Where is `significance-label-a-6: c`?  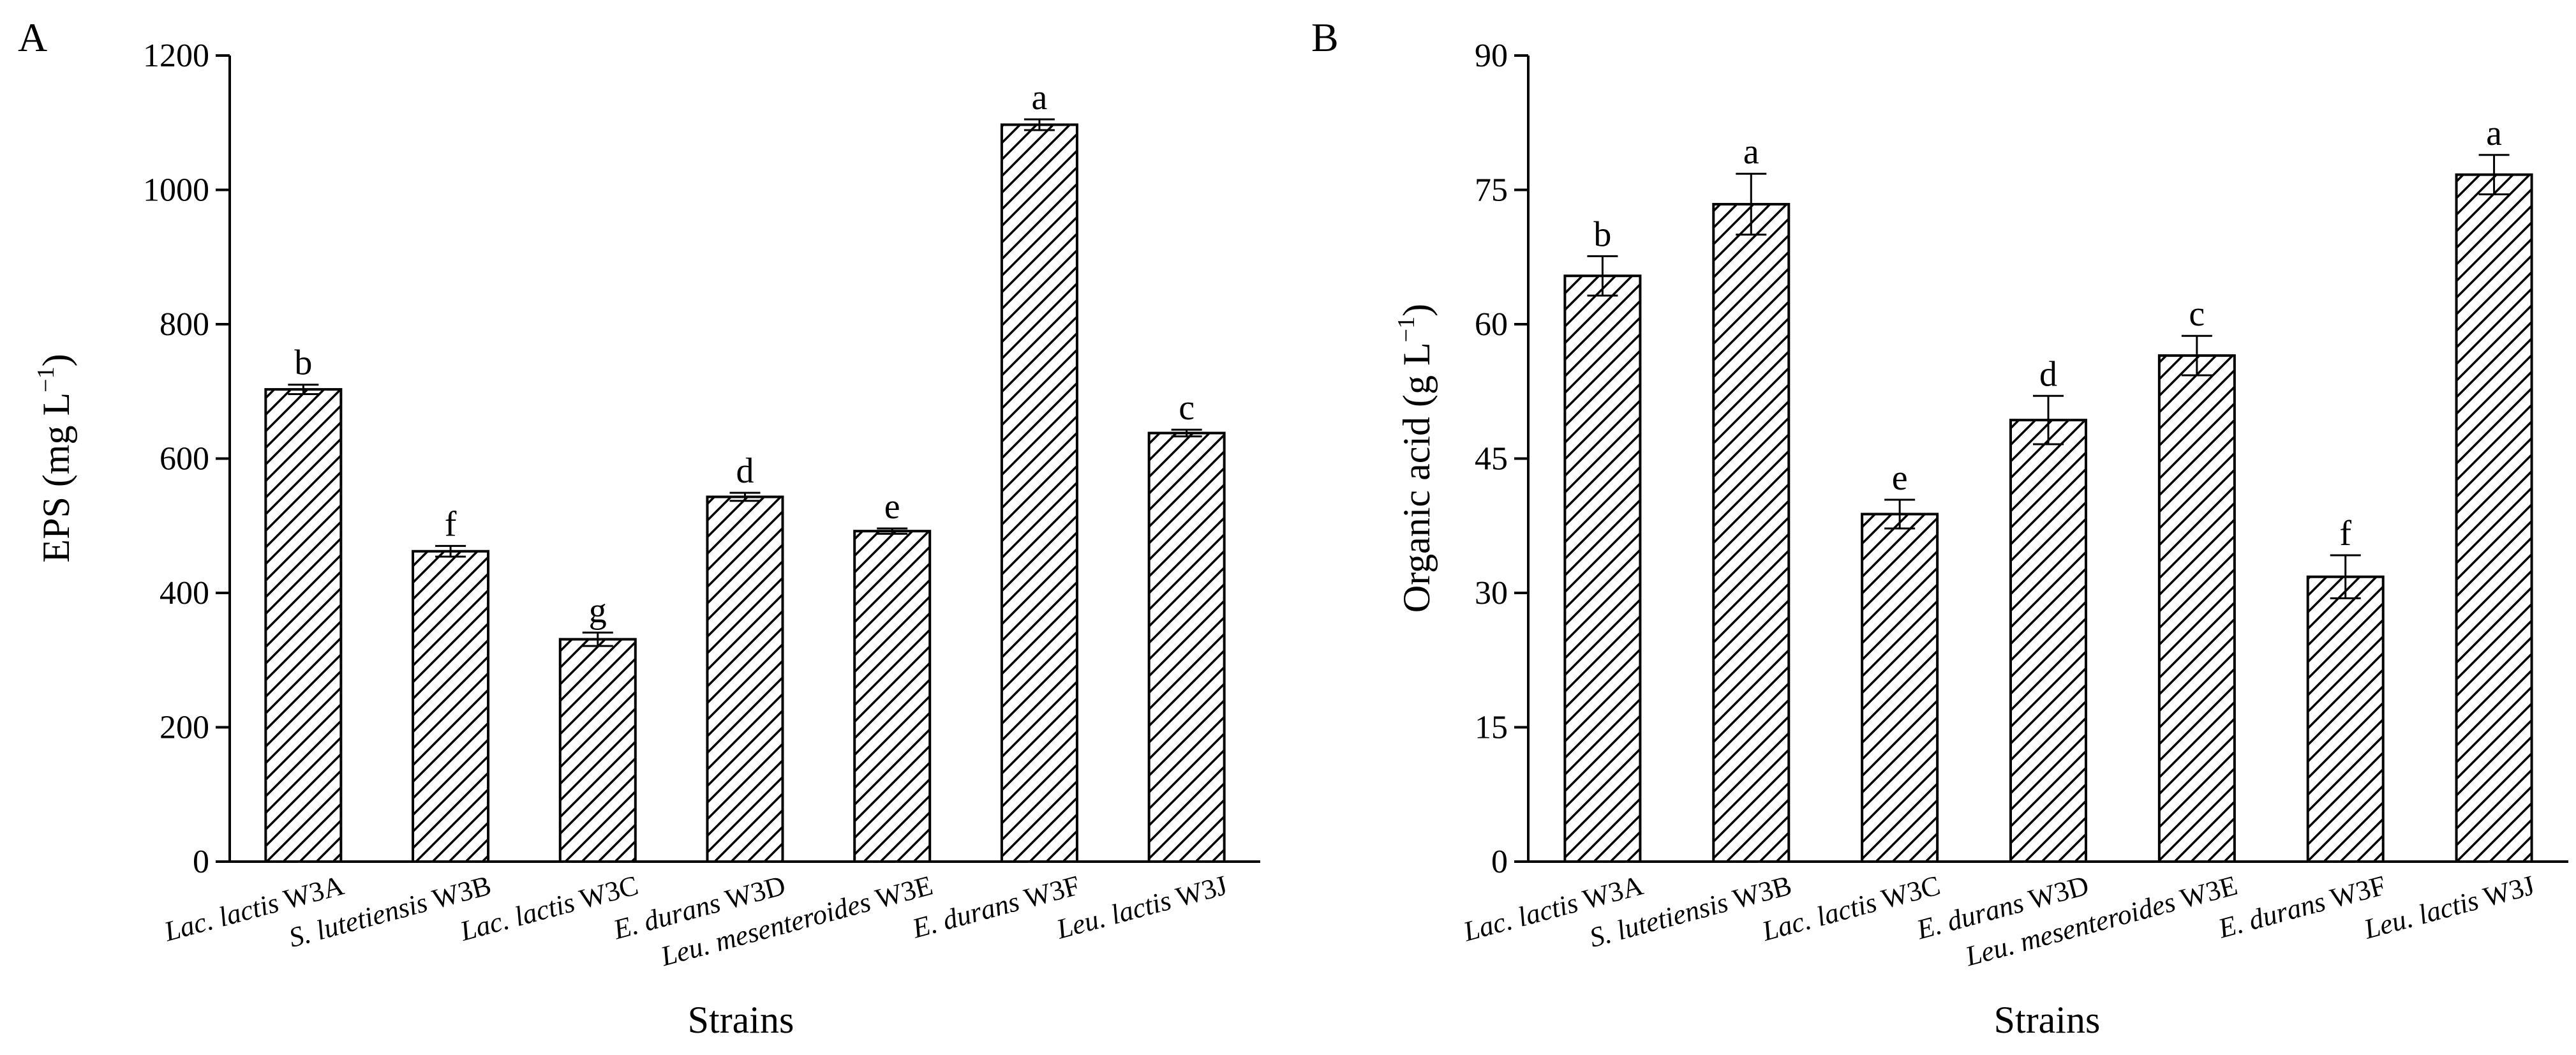
significance-label-a-6: c is located at coordinates (1187, 408).